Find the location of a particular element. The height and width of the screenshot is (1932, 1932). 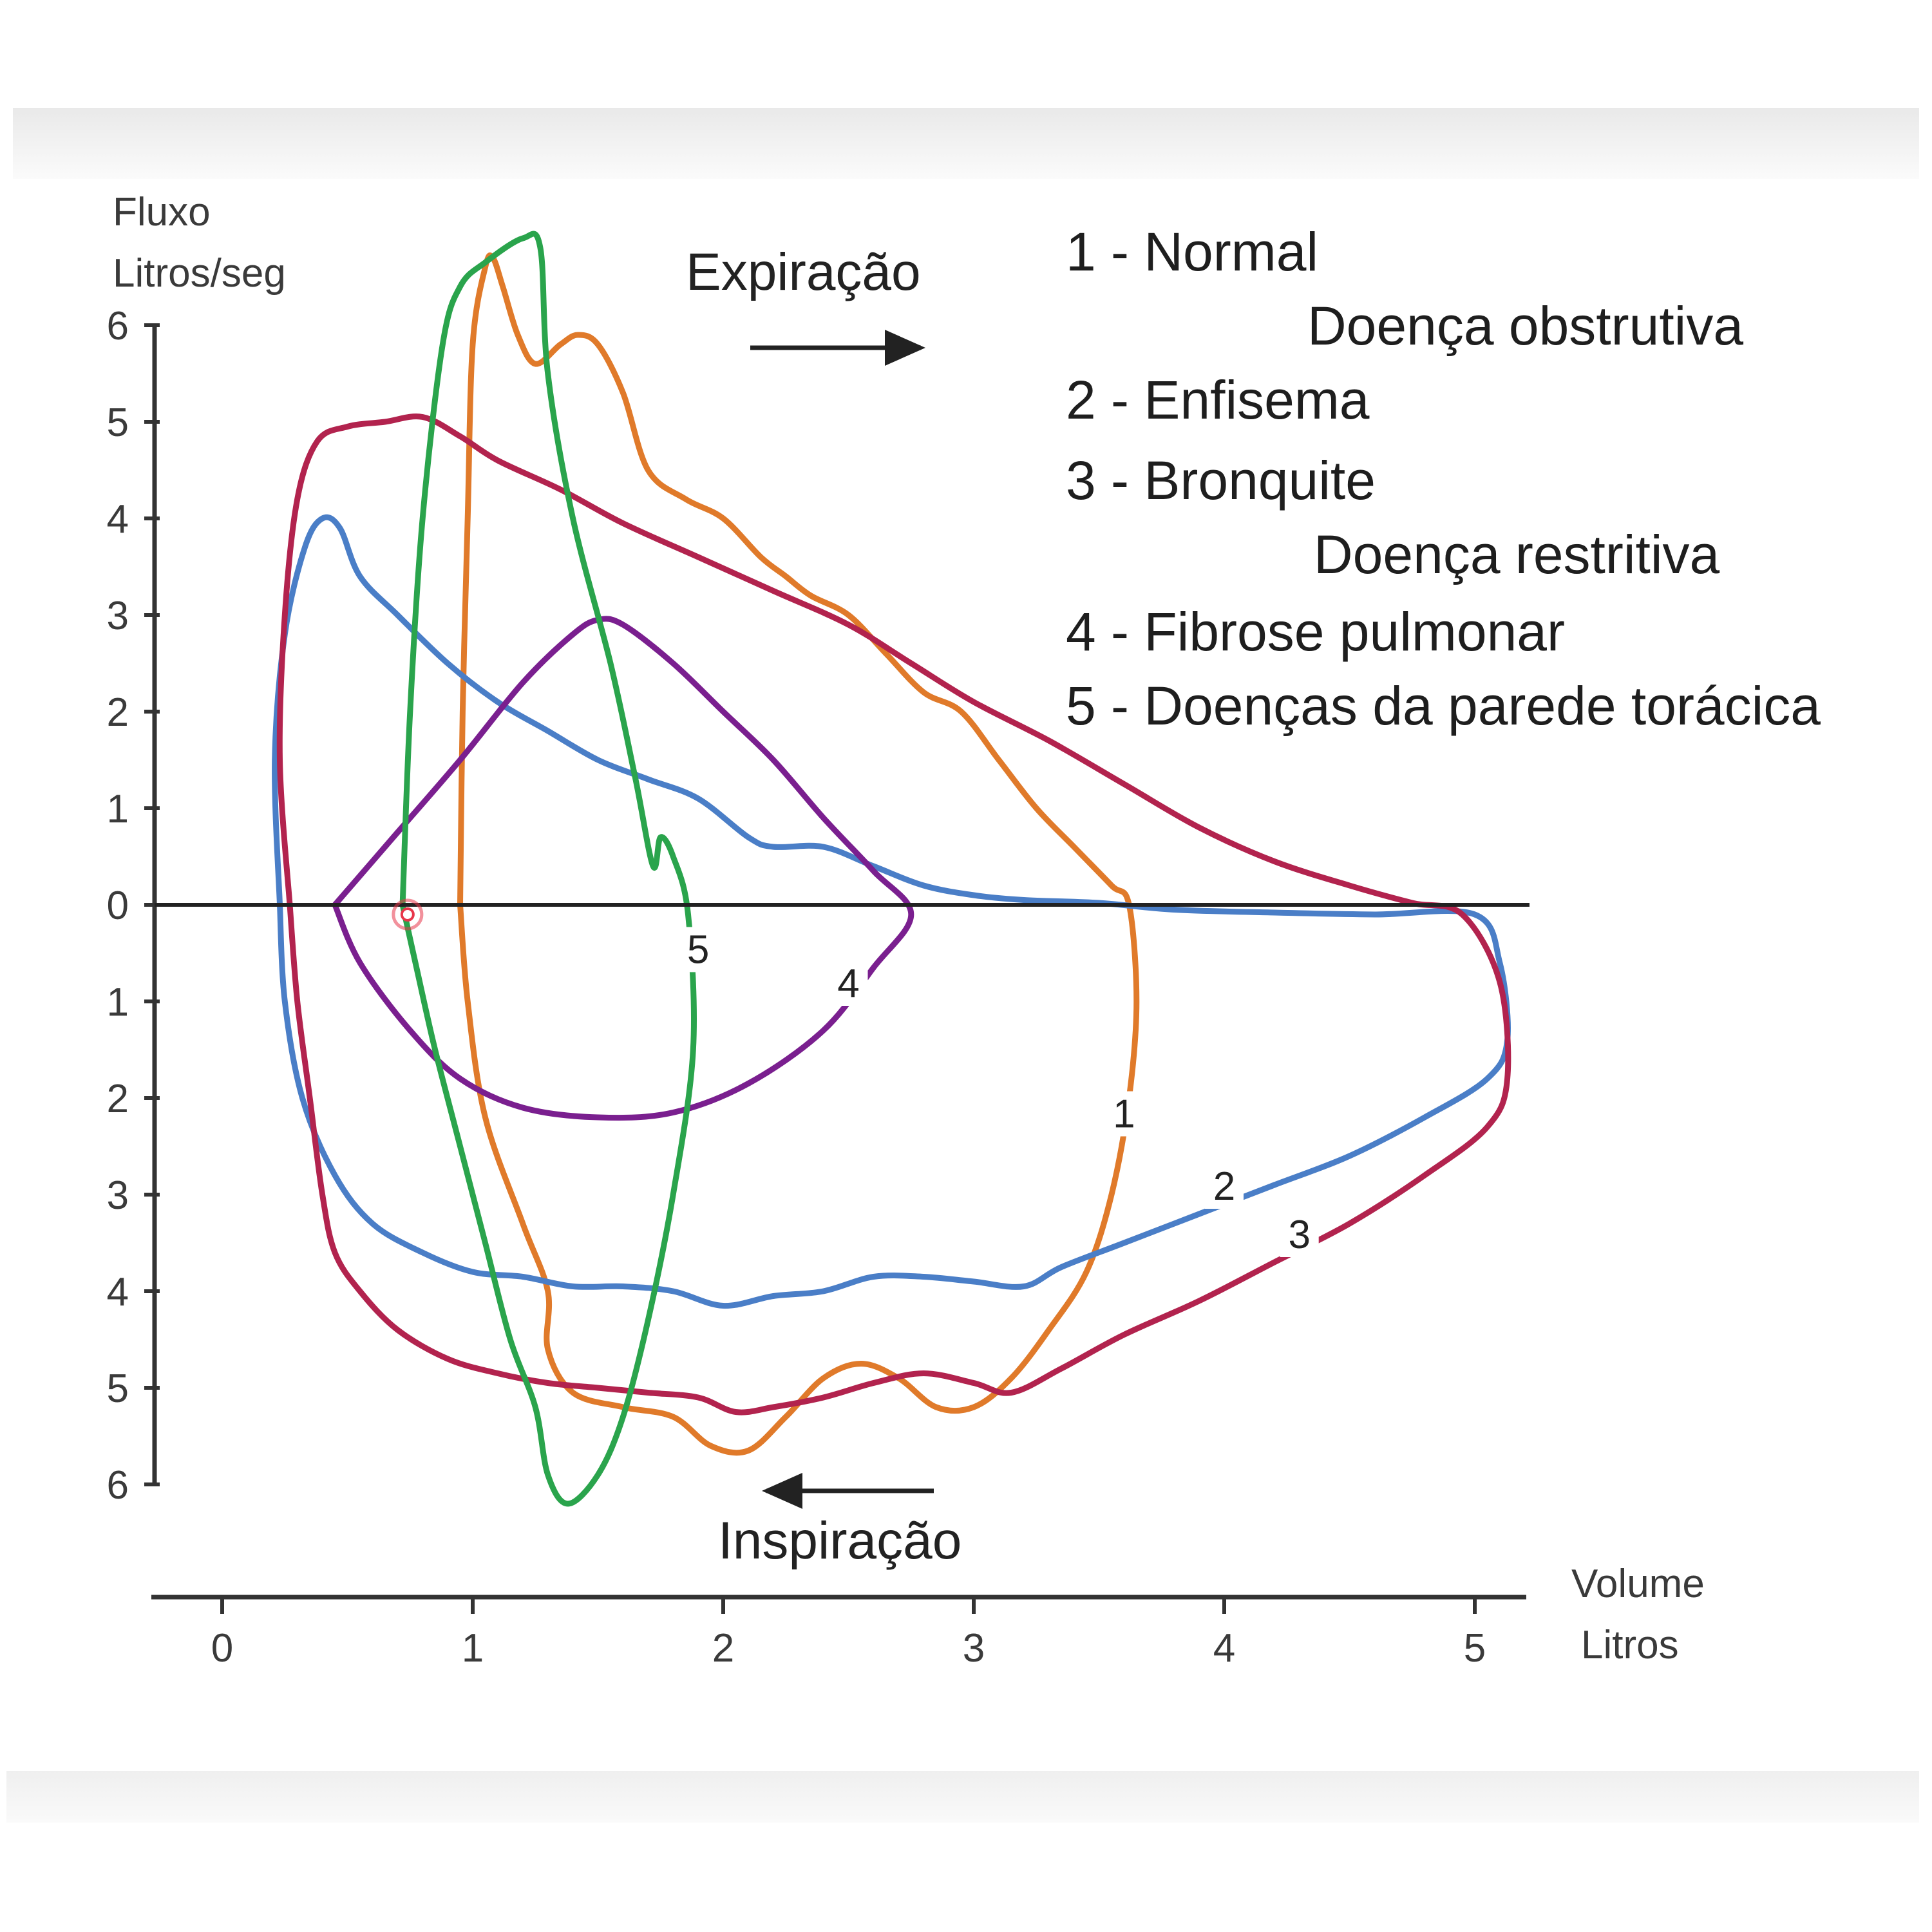

markers-layer is located at coordinates (408, 914).